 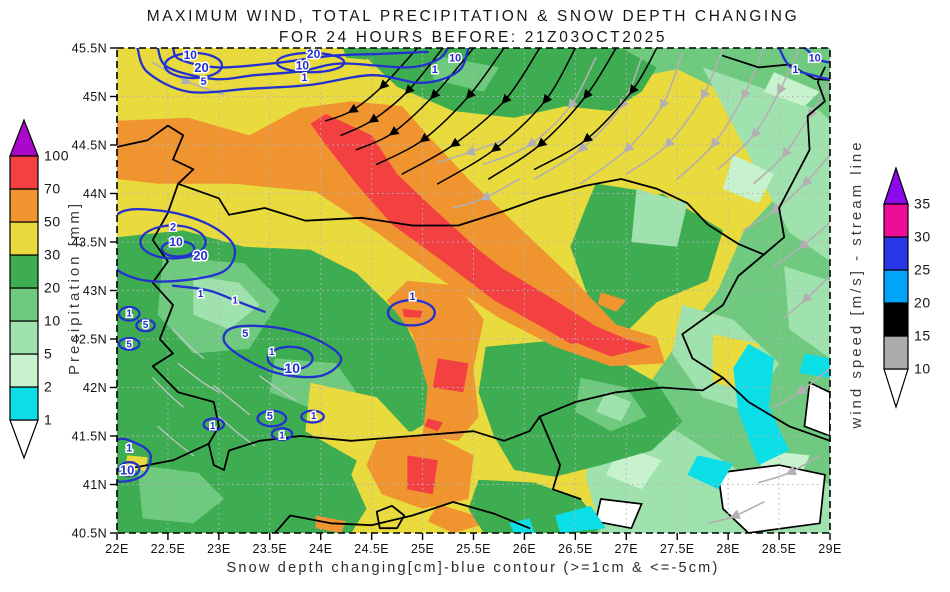 What do you see at coordinates (922, 270) in the screenshot?
I see `colorbar-tick-label: 25` at bounding box center [922, 270].